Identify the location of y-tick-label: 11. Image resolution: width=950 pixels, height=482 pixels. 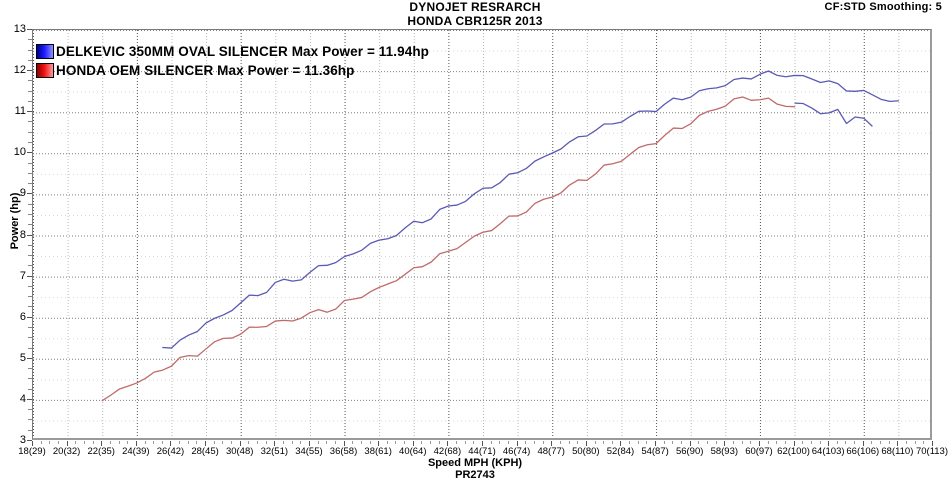
(20, 111).